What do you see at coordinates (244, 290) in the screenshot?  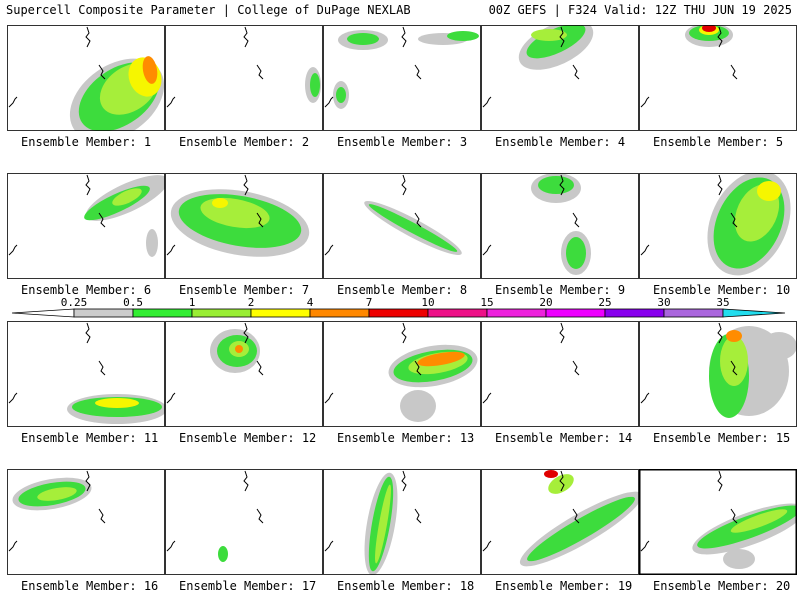 I see `ensemble-member-label: Ensemble Member: 7` at bounding box center [244, 290].